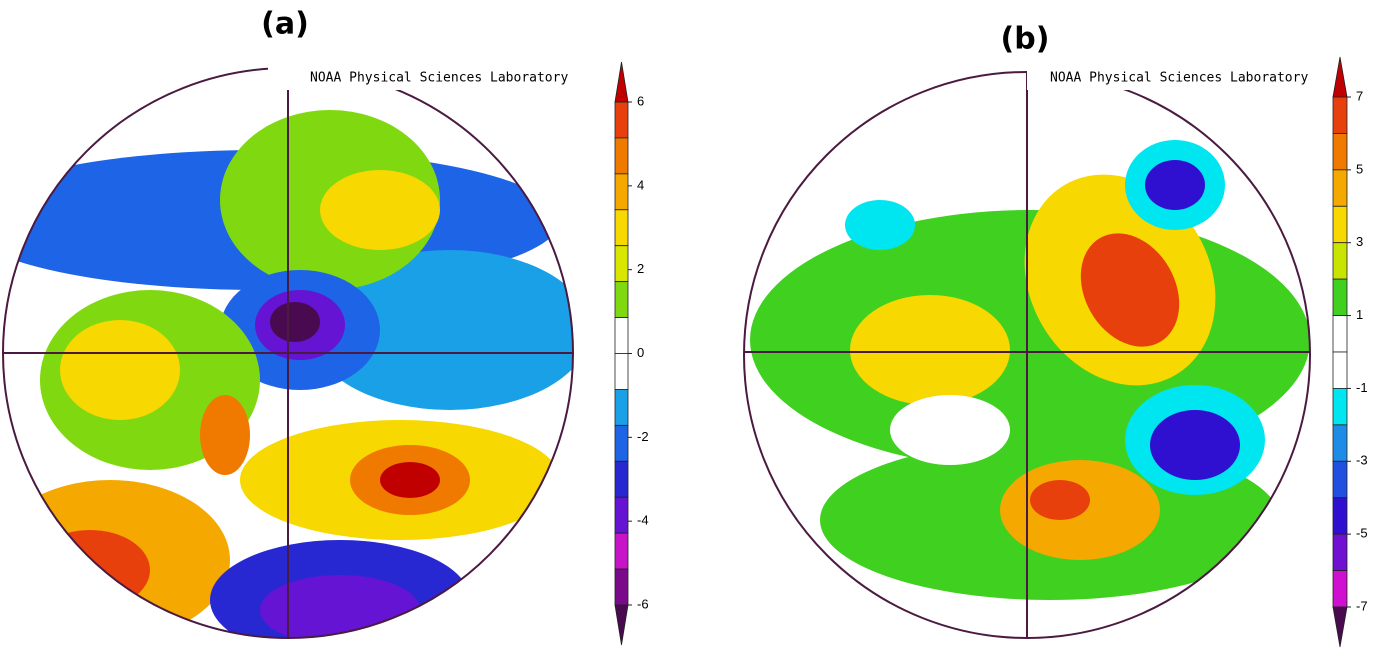 This screenshot has height=672, width=1381. Describe the element at coordinates (640, 268) in the screenshot. I see `colorbar-tick-label: 2` at that location.